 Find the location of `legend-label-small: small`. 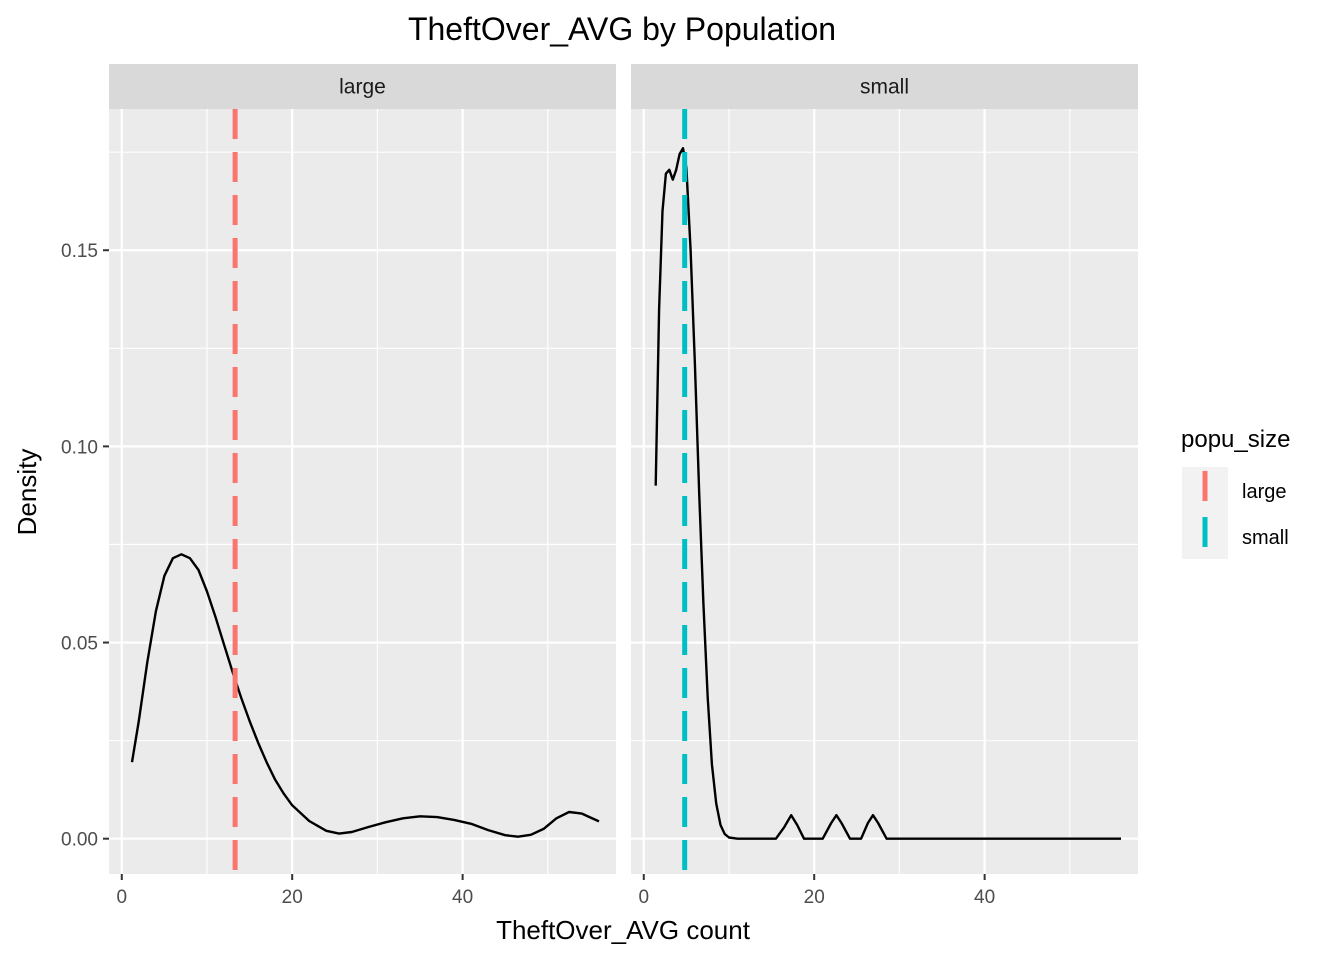

legend-label-small: small is located at coordinates (1265, 538).